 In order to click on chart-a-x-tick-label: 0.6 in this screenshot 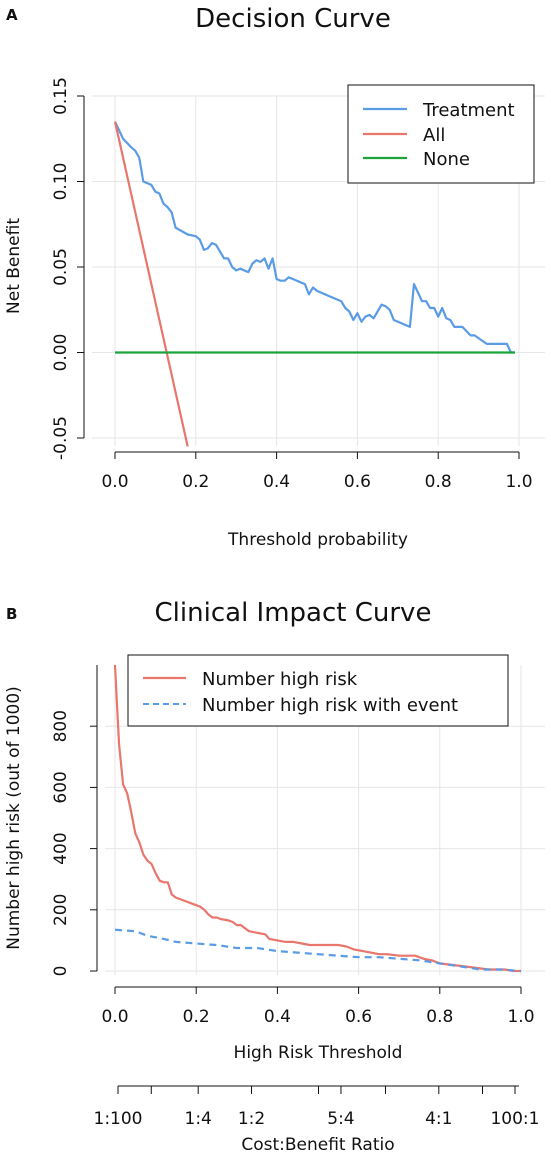, I will do `click(357, 482)`.